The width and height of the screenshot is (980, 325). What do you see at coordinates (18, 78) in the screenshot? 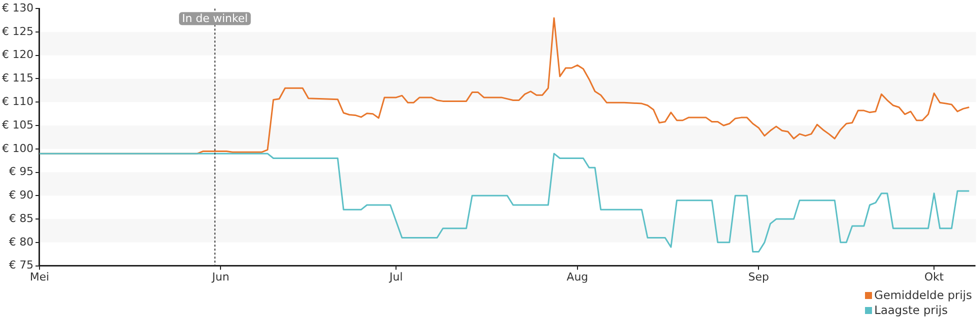
I see `y-tick-label: € 115` at bounding box center [18, 78].